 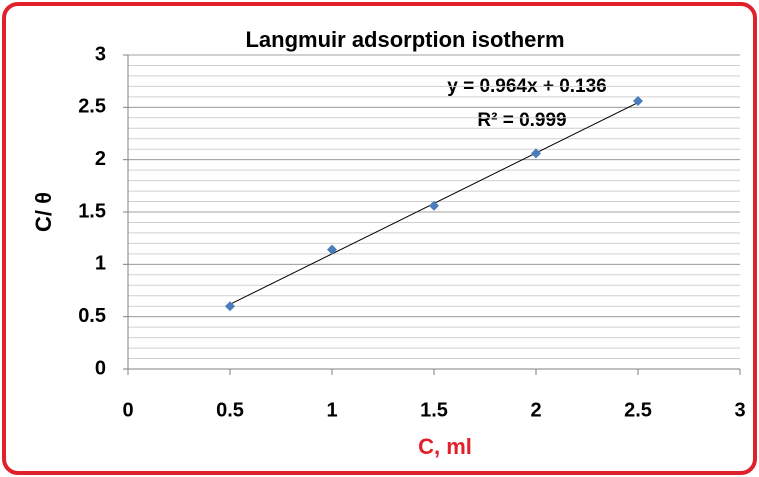 What do you see at coordinates (739, 410) in the screenshot?
I see `x-tick-label: 3` at bounding box center [739, 410].